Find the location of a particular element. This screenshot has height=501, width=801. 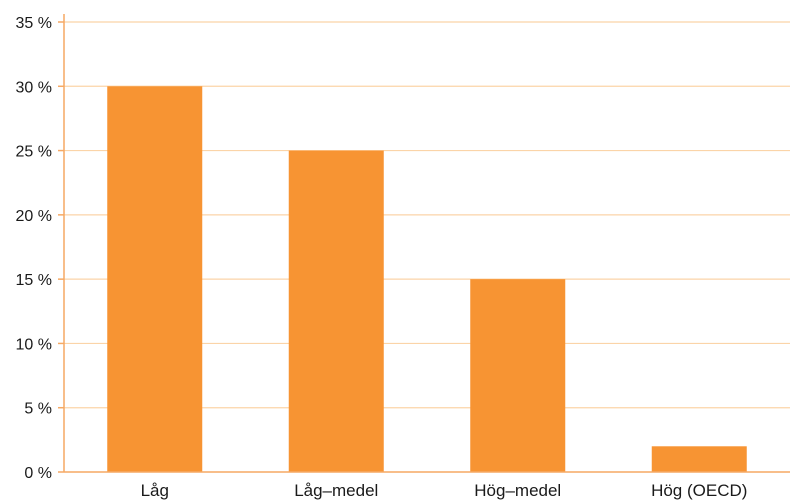

y-tick-label: 35 % is located at coordinates (34, 23).